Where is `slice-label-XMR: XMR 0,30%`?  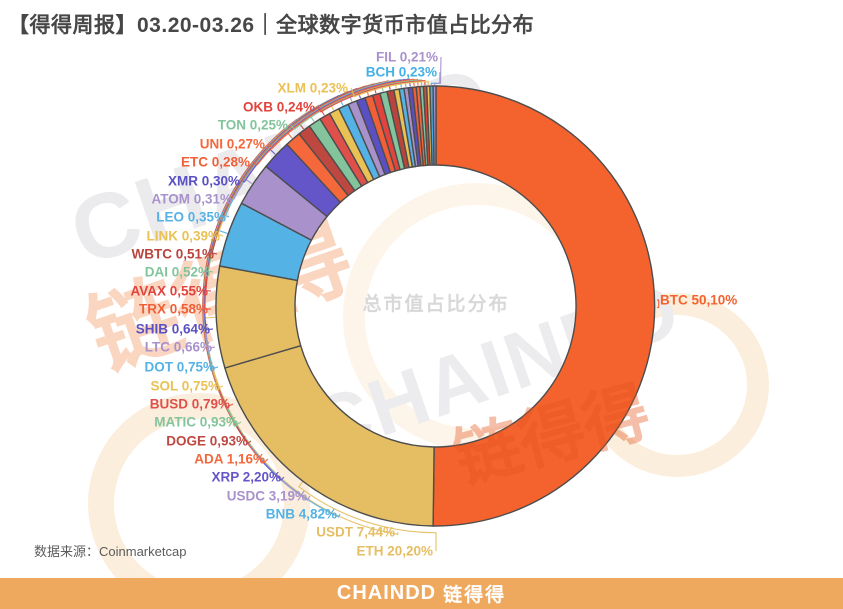
slice-label-XMR: XMR 0,30% is located at coordinates (204, 181).